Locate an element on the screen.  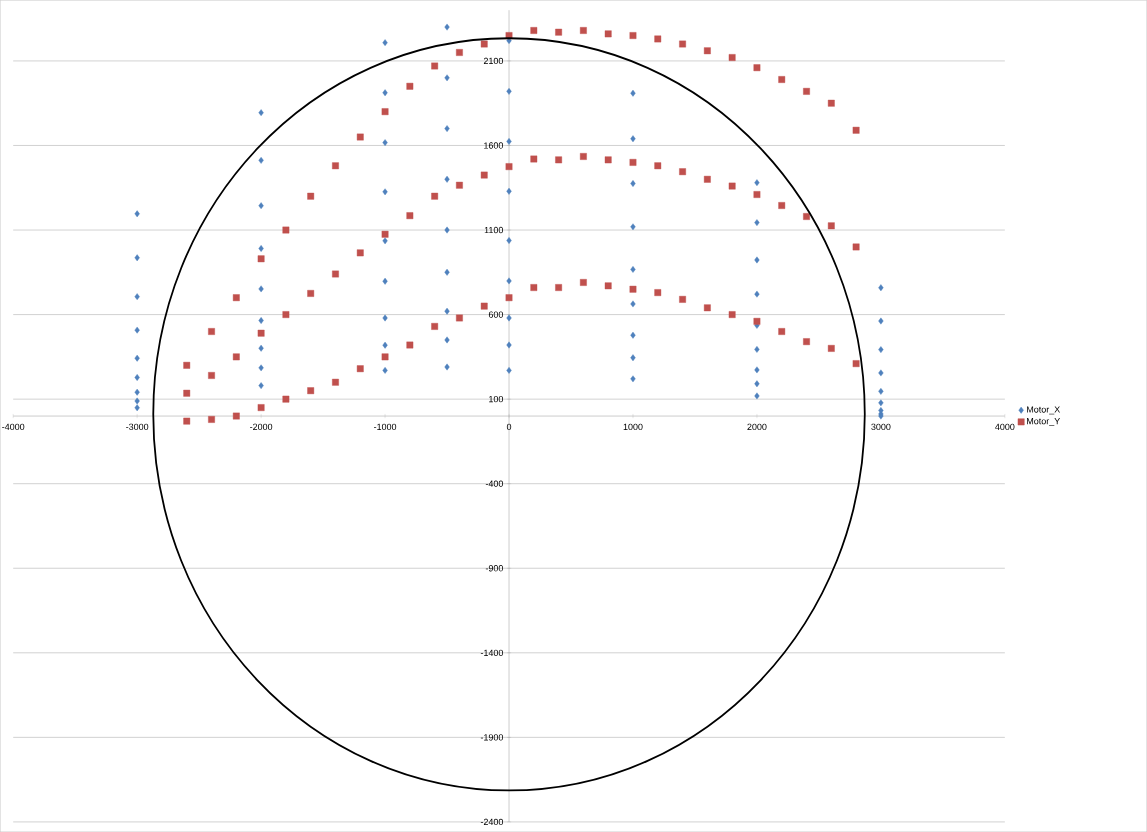
x-tick-label: -3000 is located at coordinates (137, 426).